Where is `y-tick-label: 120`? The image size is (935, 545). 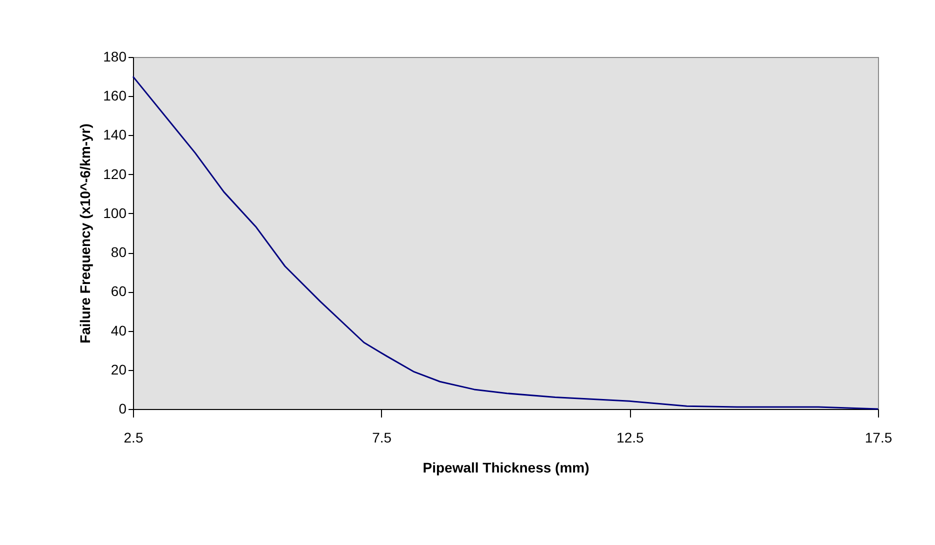 y-tick-label: 120 is located at coordinates (115, 174).